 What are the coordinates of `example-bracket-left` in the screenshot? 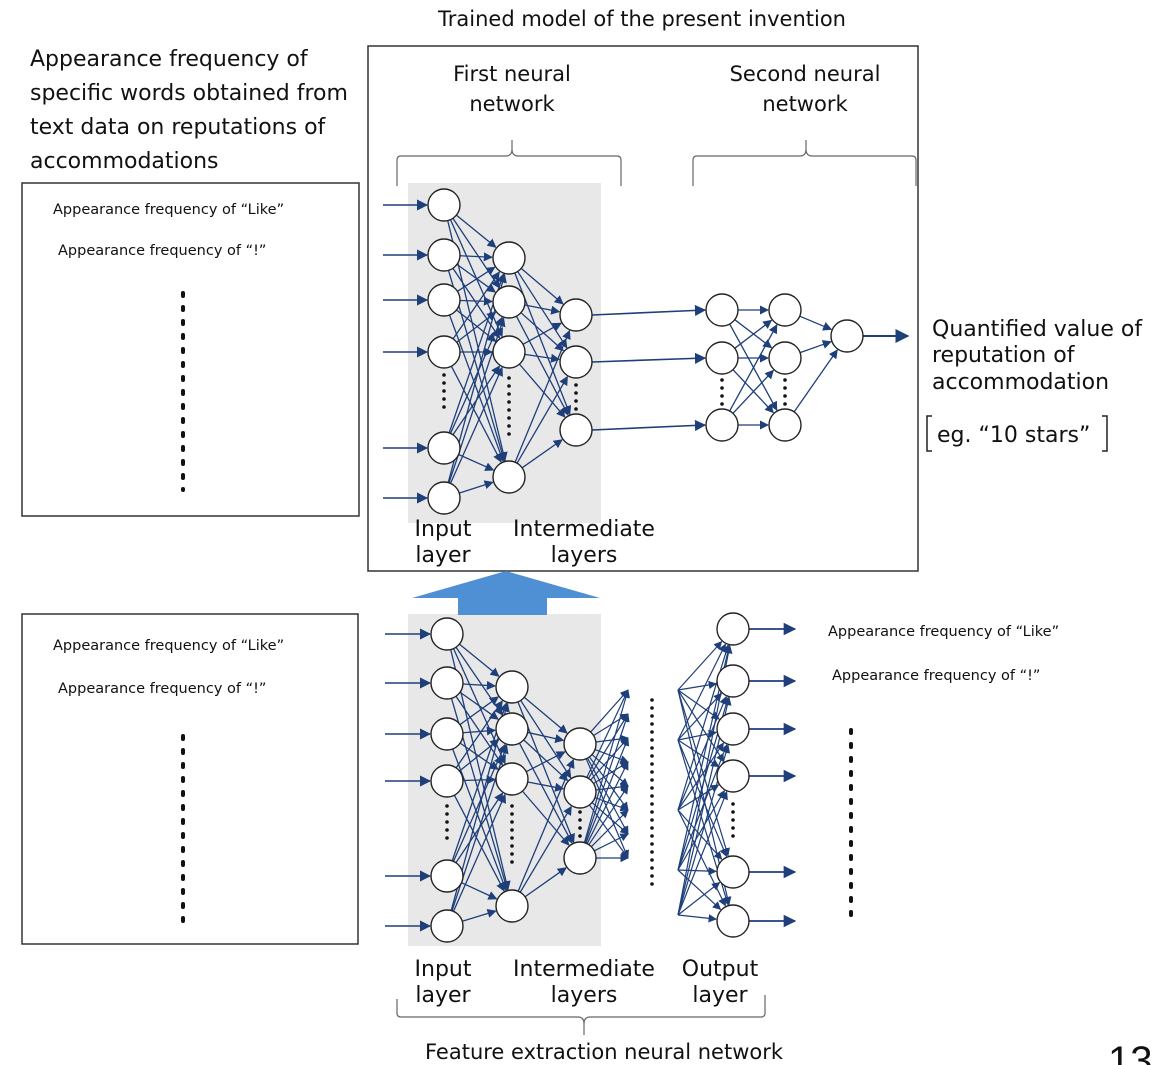 It's located at (929, 433).